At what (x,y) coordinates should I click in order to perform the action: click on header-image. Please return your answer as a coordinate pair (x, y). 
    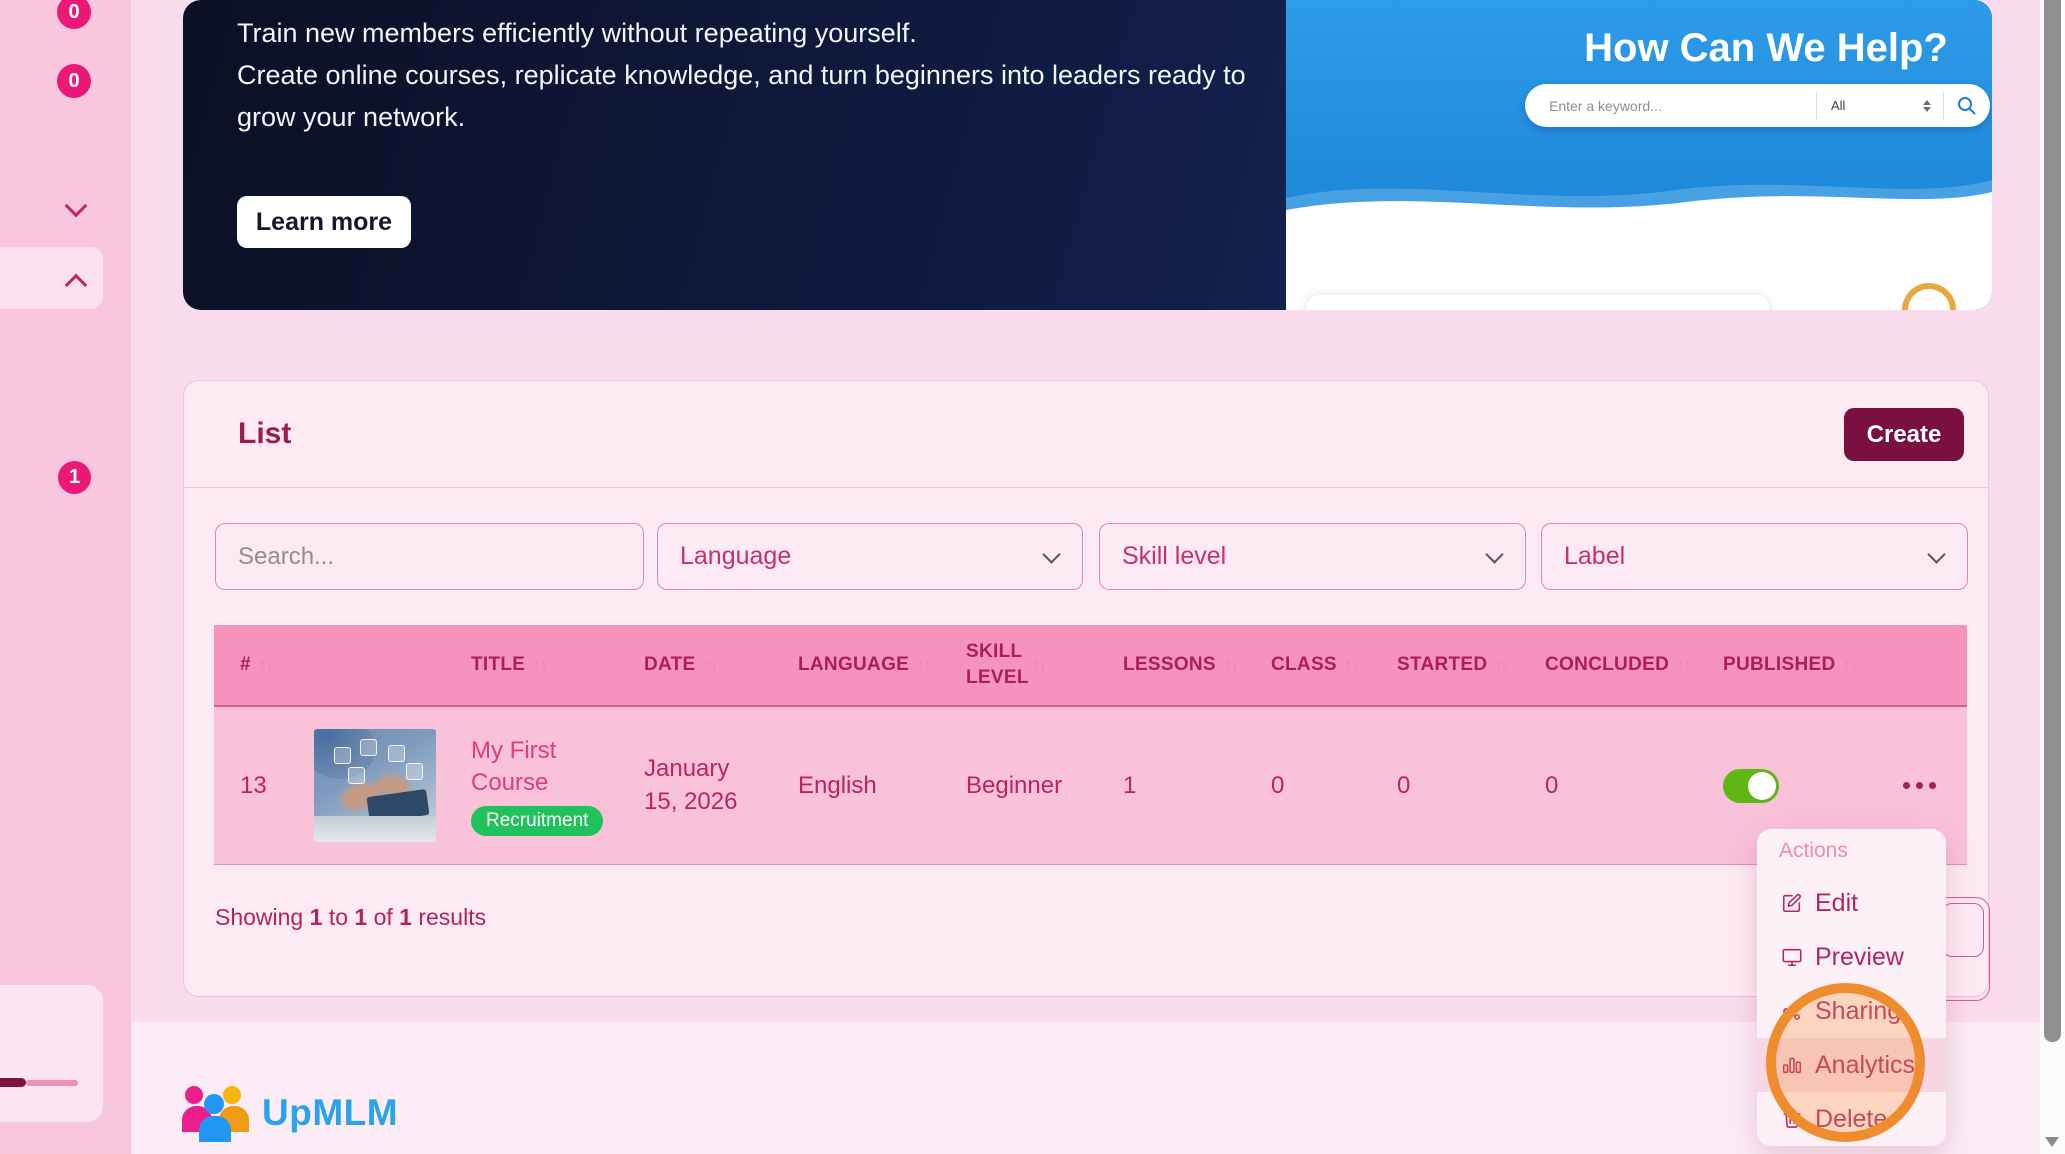
    Looking at the image, I should click on (376, 665).